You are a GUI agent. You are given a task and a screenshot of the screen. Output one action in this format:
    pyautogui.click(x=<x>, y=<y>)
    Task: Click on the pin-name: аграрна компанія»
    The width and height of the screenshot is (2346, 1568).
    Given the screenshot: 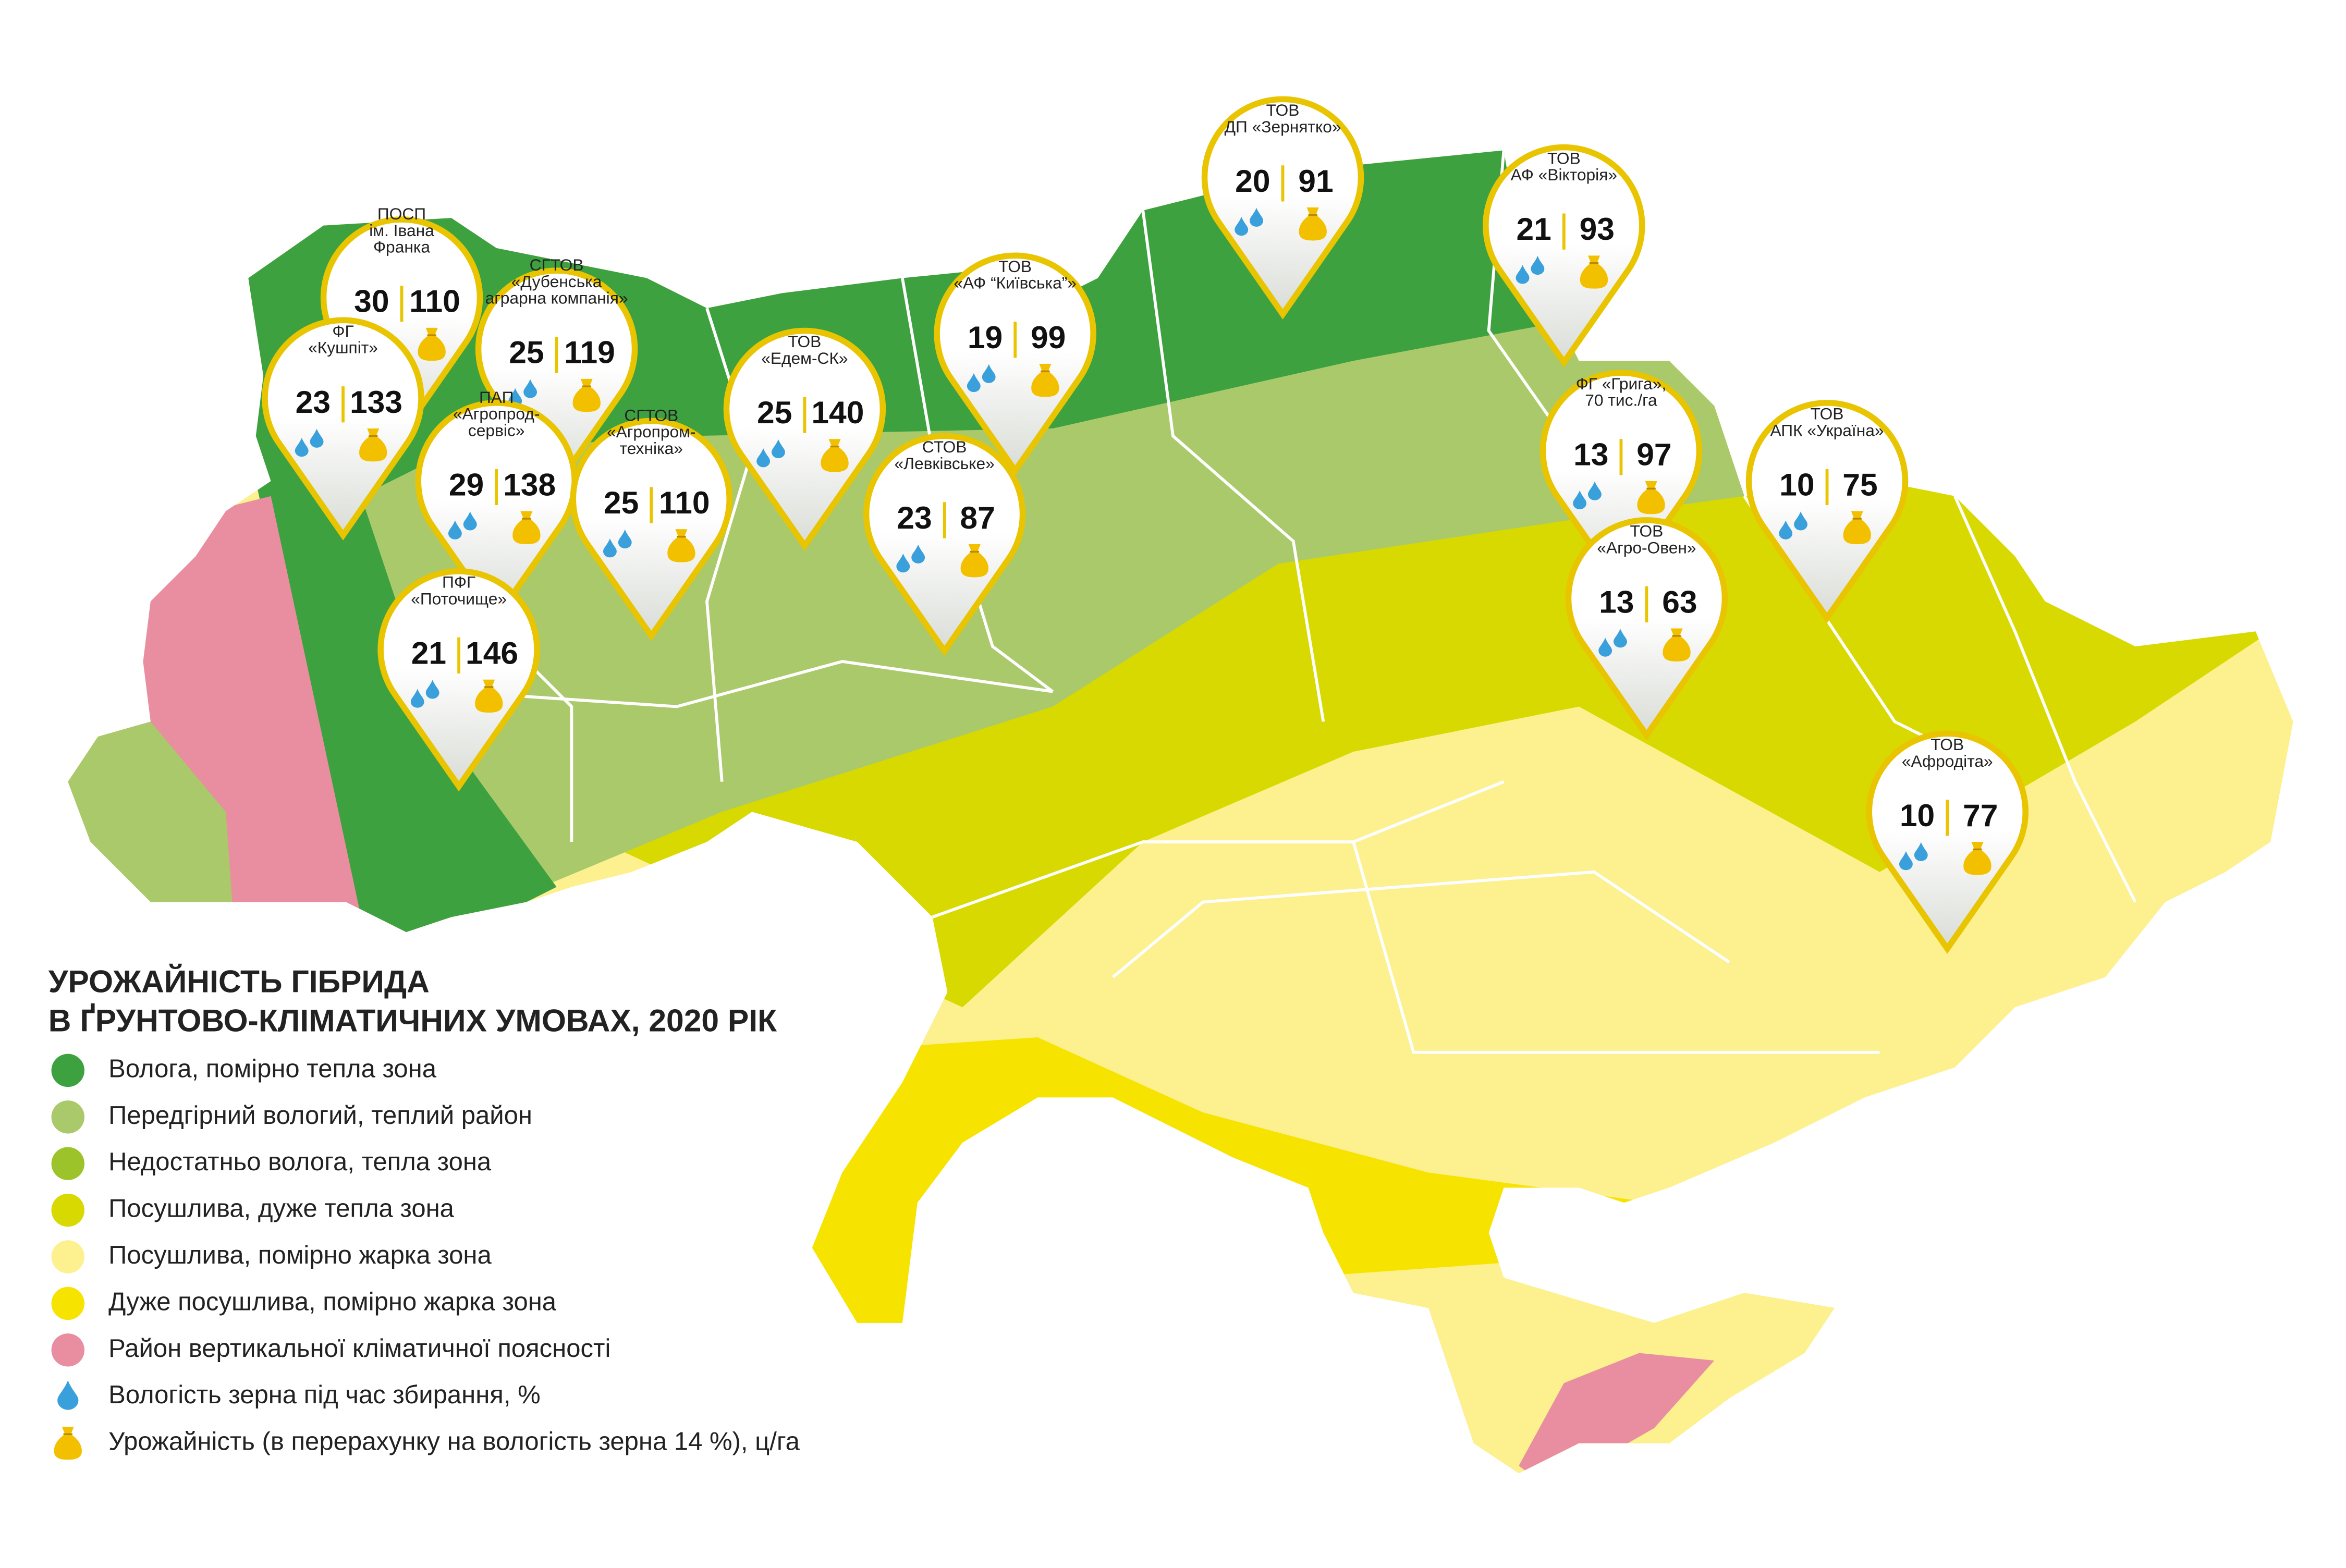 What is the action you would take?
    pyautogui.click(x=556, y=298)
    